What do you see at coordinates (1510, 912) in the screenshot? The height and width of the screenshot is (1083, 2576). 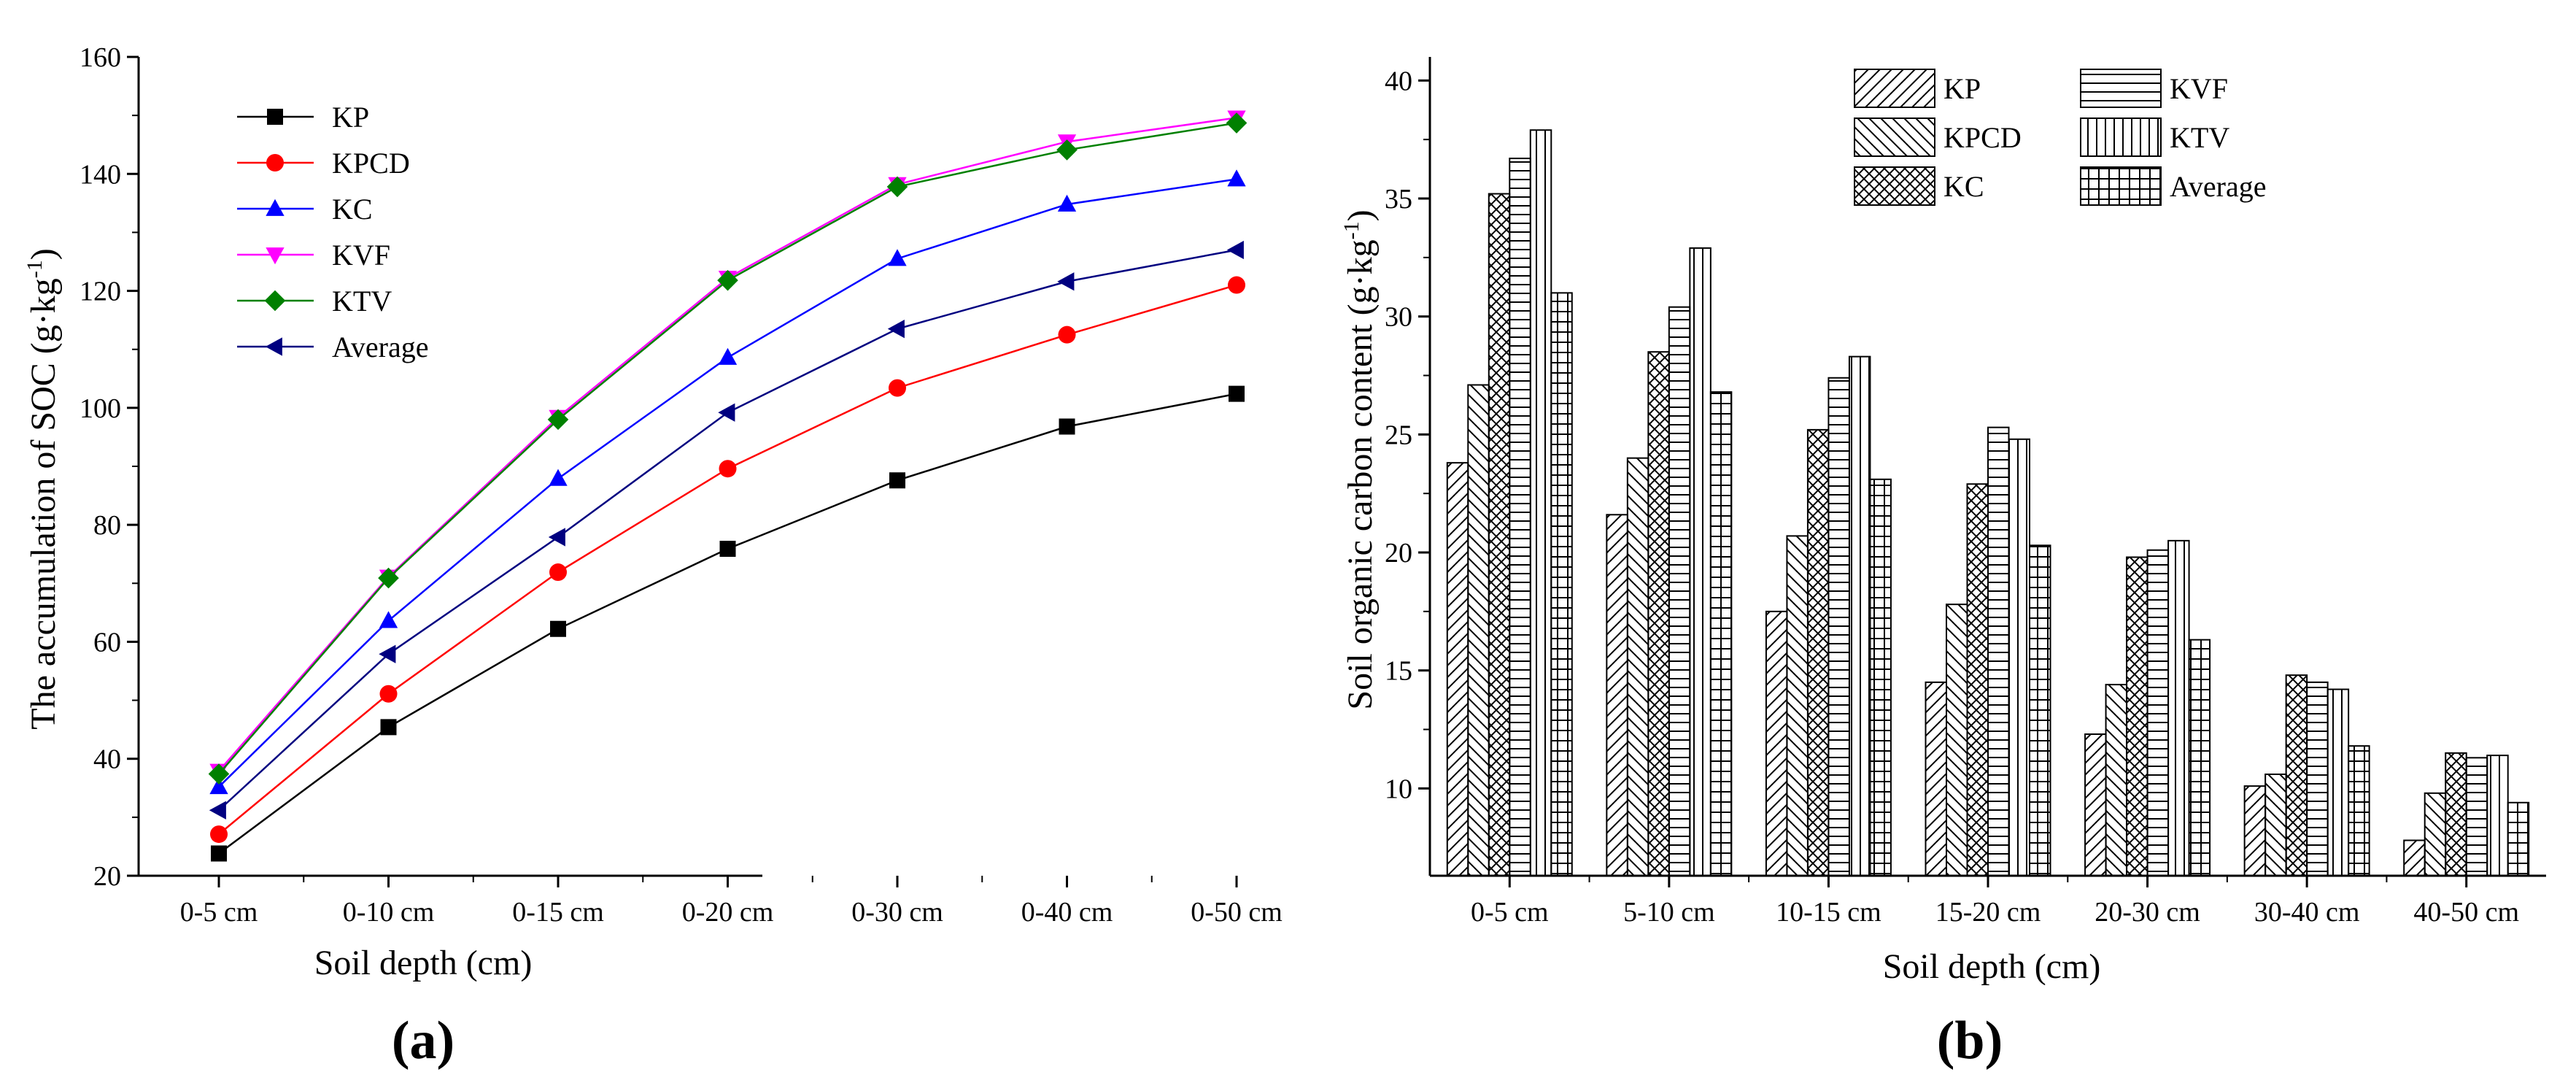 I see `chart-b-x-tick-label: 0-5 cm` at bounding box center [1510, 912].